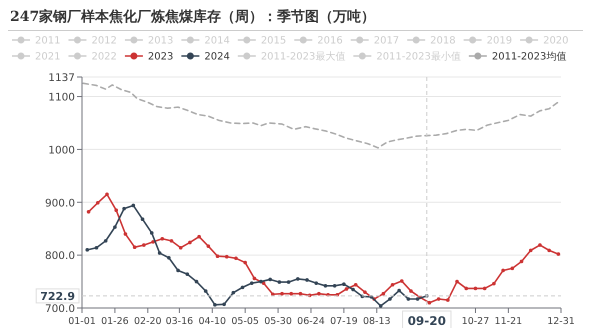 The image size is (591, 328). Describe the element at coordinates (561, 321) in the screenshot. I see `x-tick-label: 12-31` at that location.